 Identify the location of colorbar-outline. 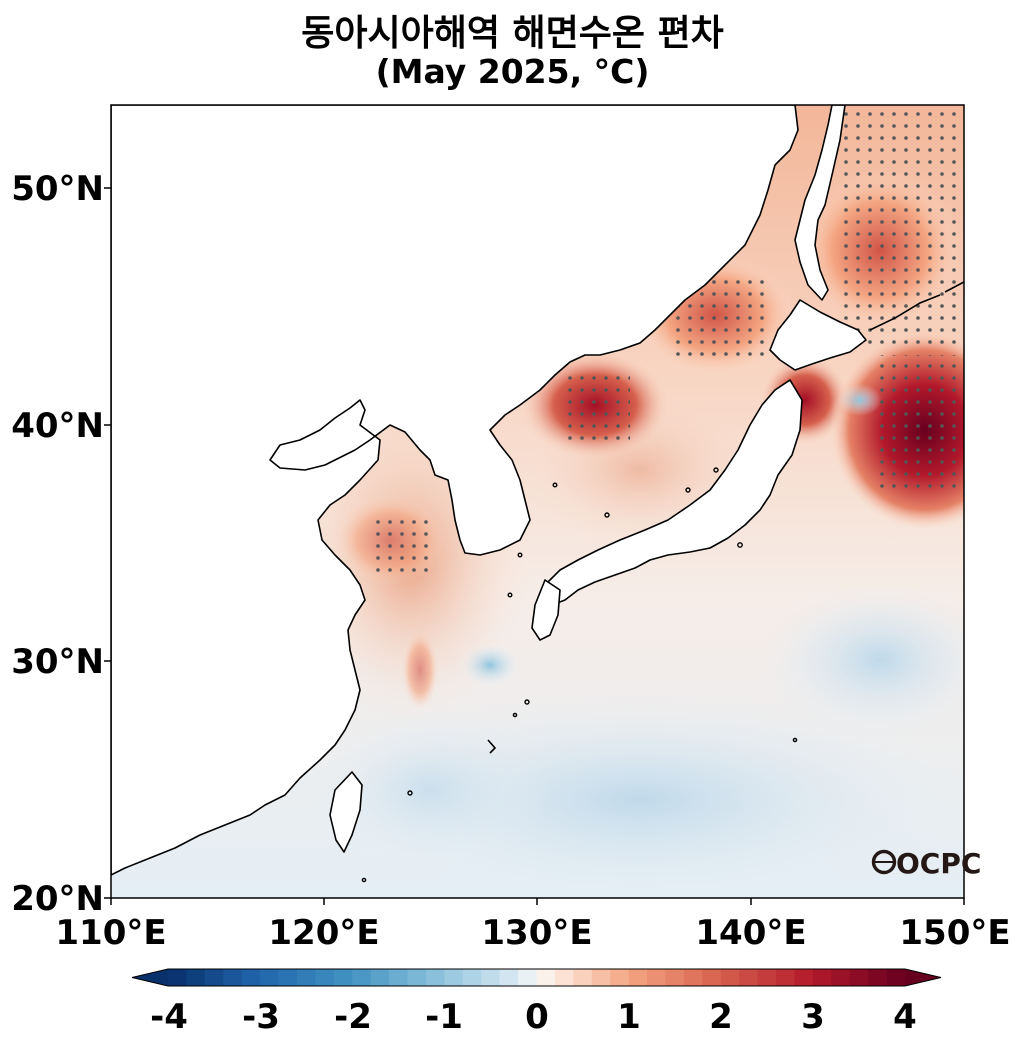
(536, 977).